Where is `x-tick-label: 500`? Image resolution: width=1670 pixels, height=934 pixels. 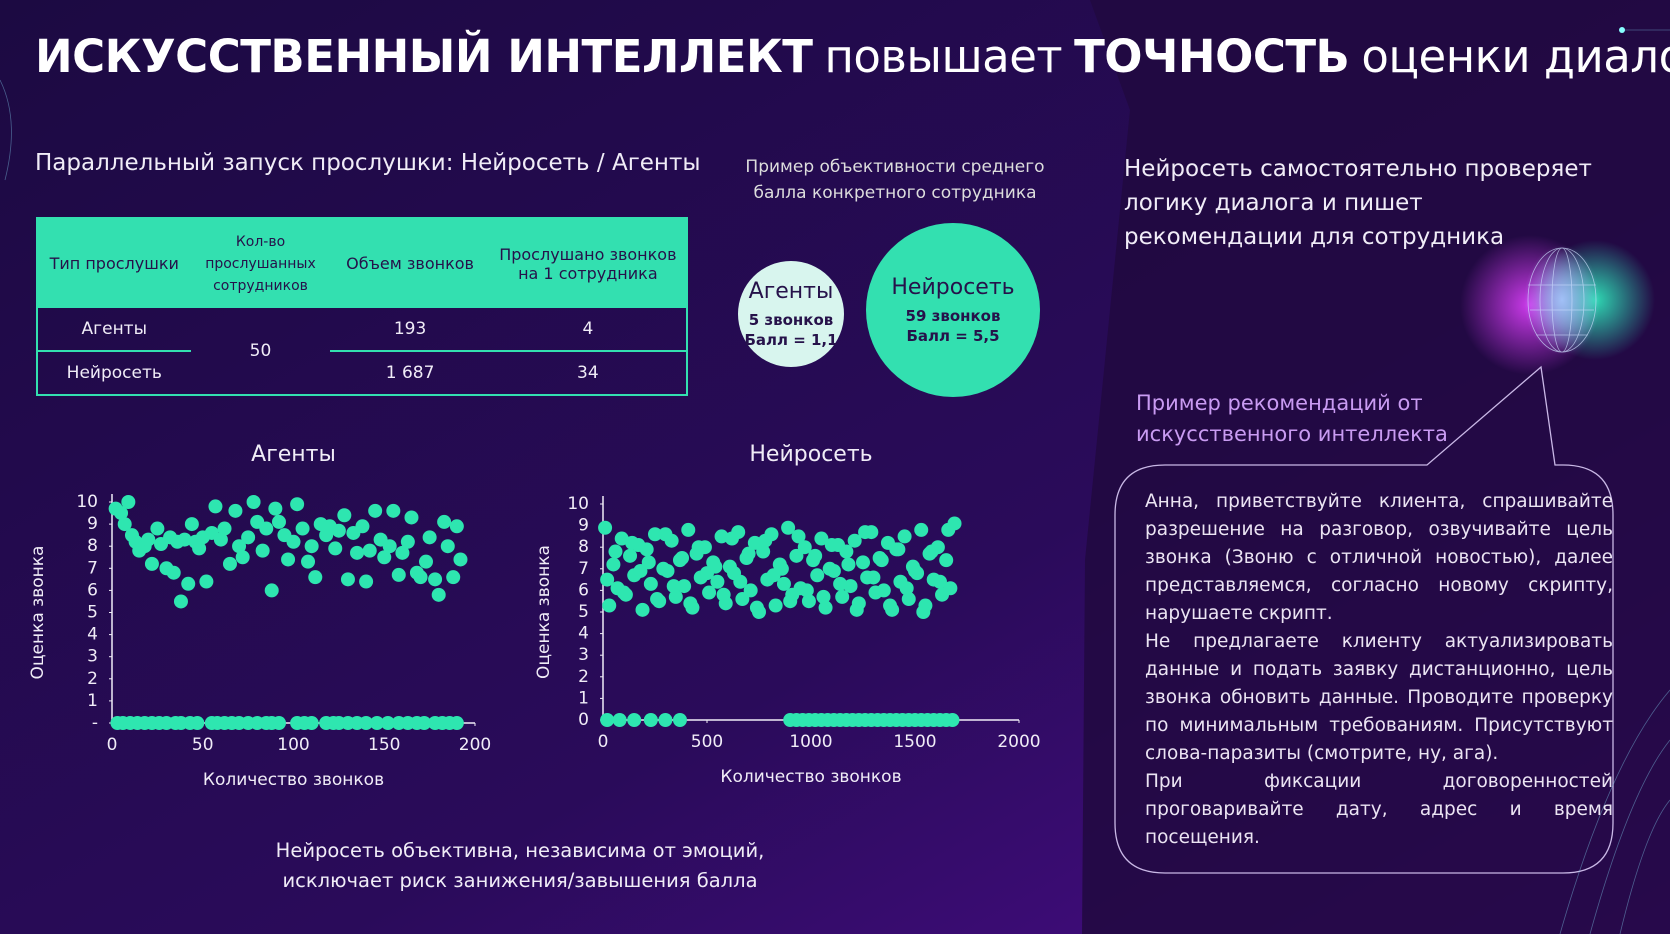
x-tick-label: 500 is located at coordinates (707, 742).